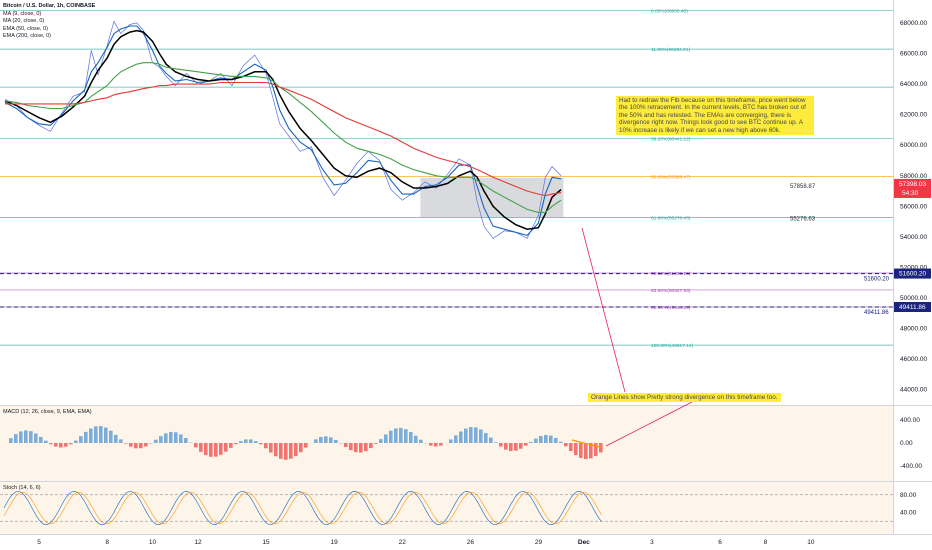 The image size is (932, 550). I want to click on y-tick-label: 62000.00, so click(913, 115).